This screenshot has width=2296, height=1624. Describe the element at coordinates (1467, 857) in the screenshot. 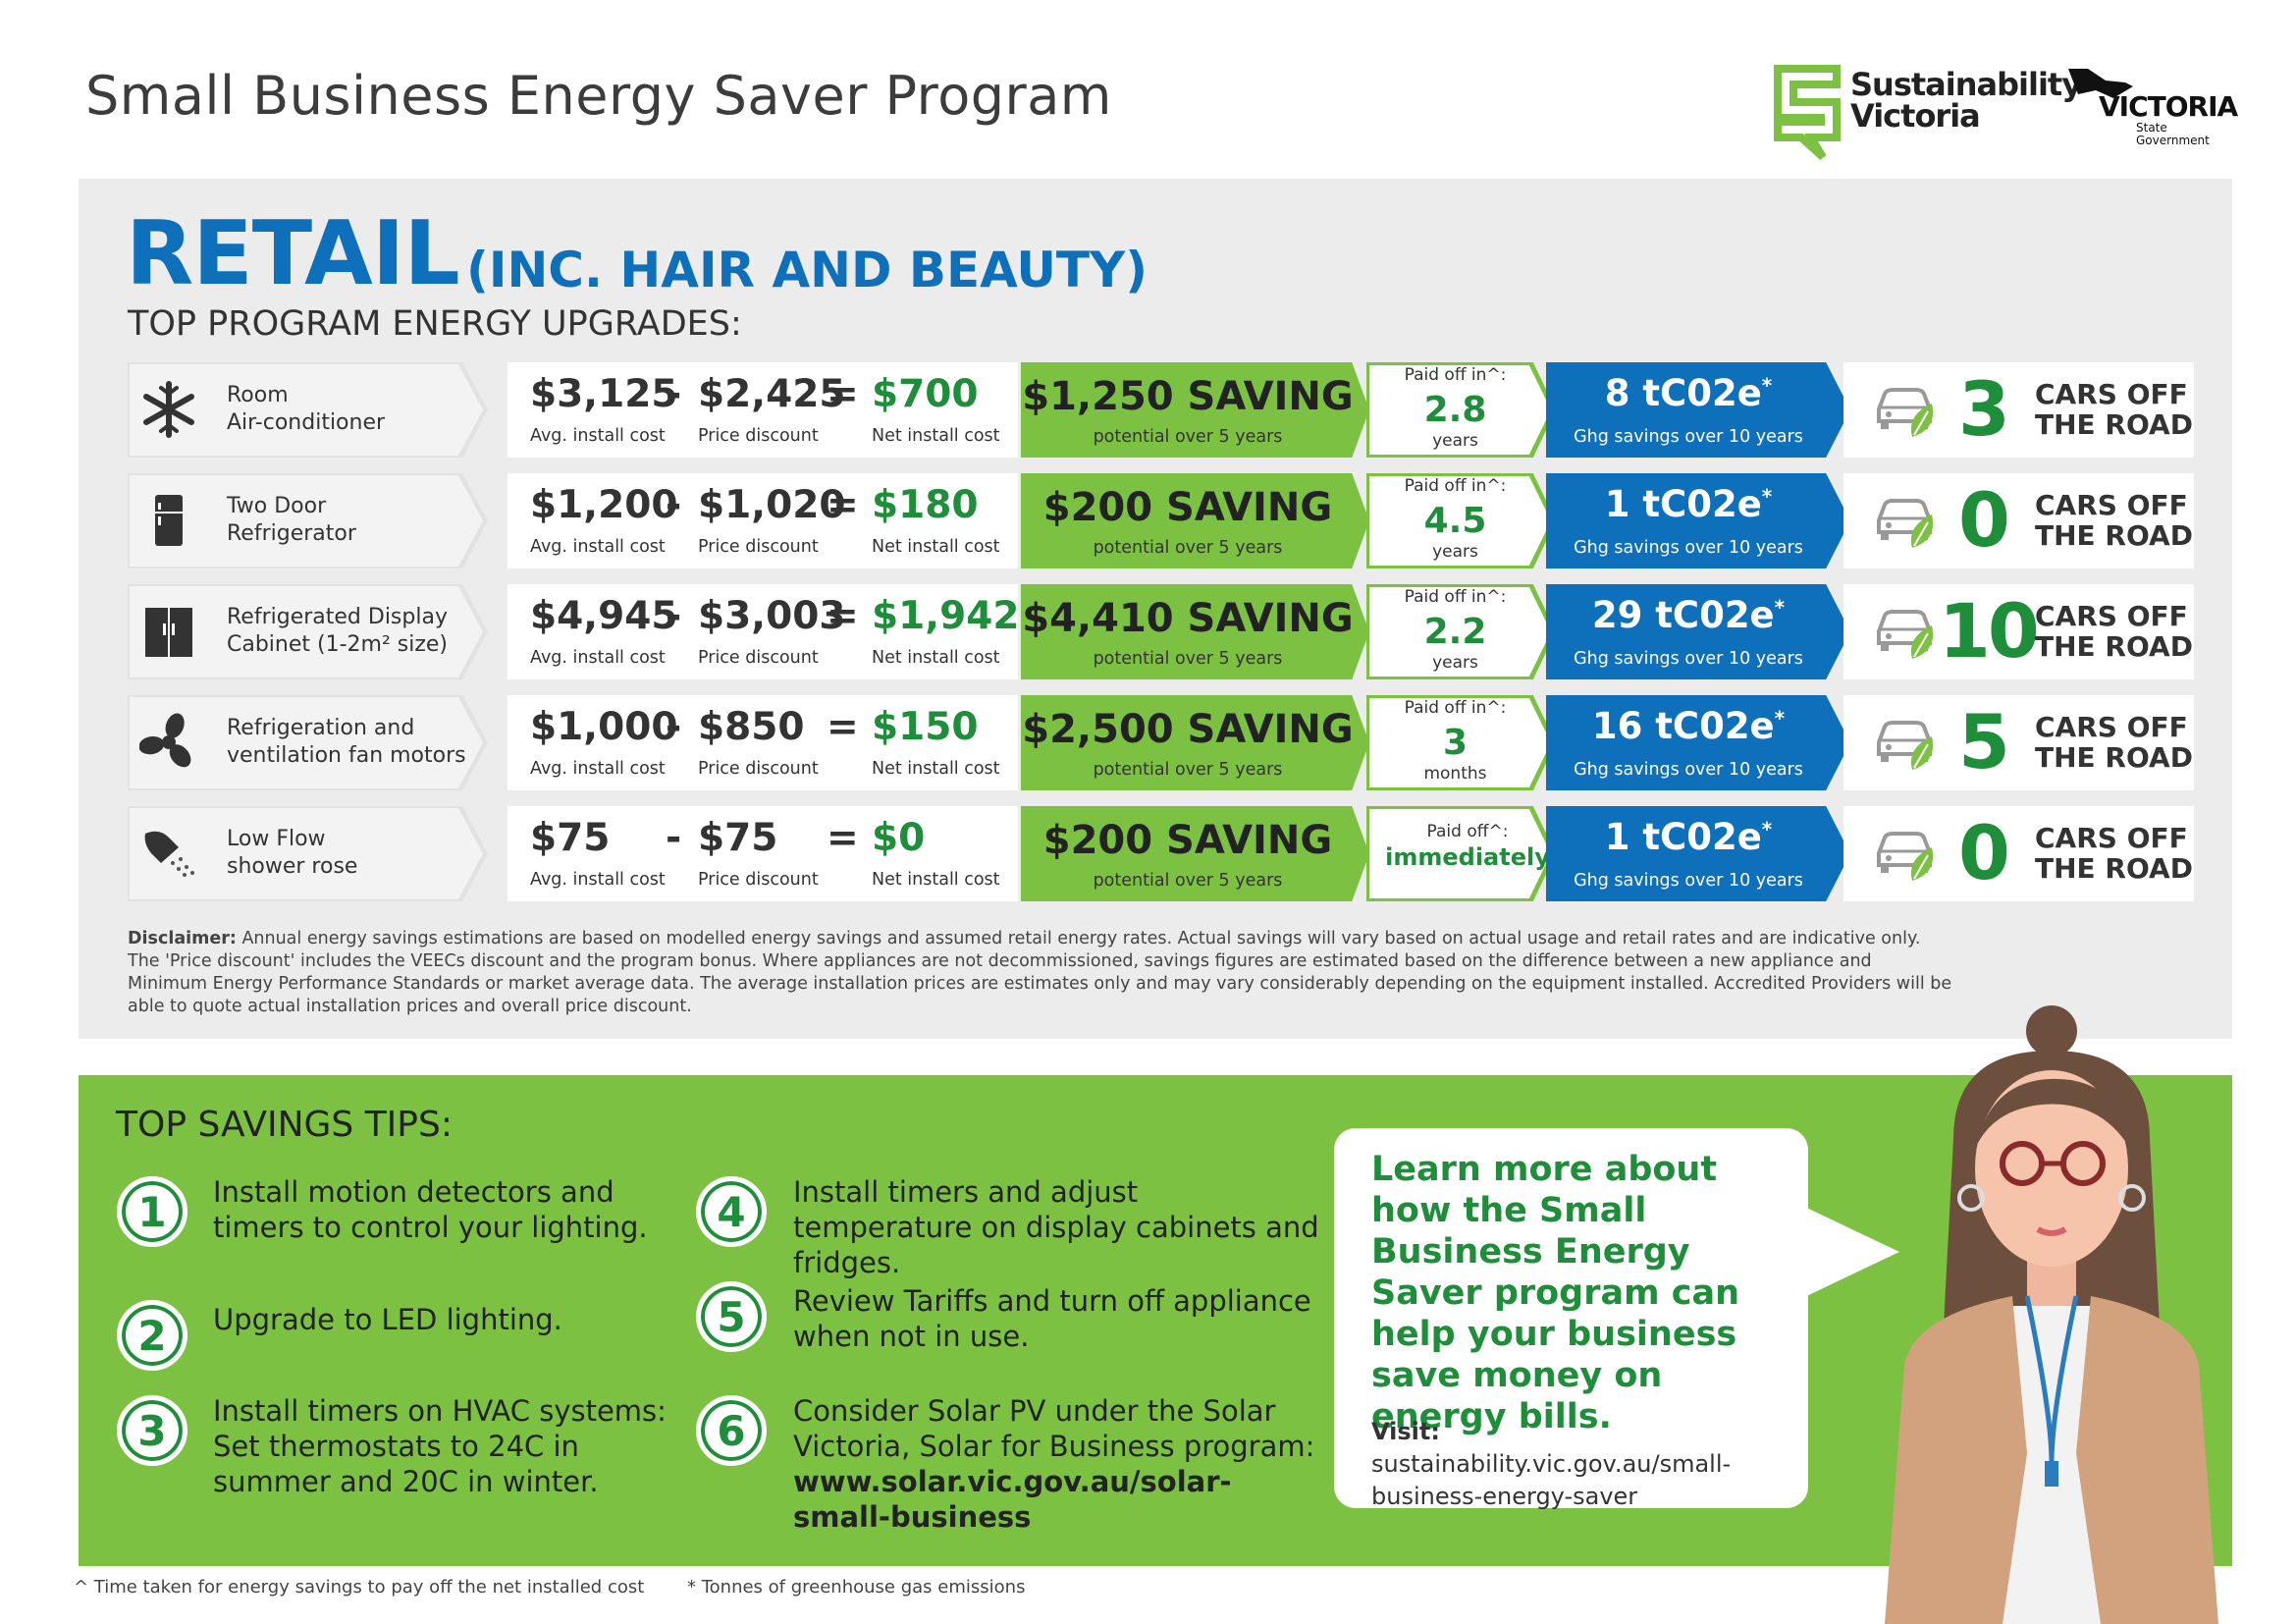

I see `payback-value: immediately` at that location.